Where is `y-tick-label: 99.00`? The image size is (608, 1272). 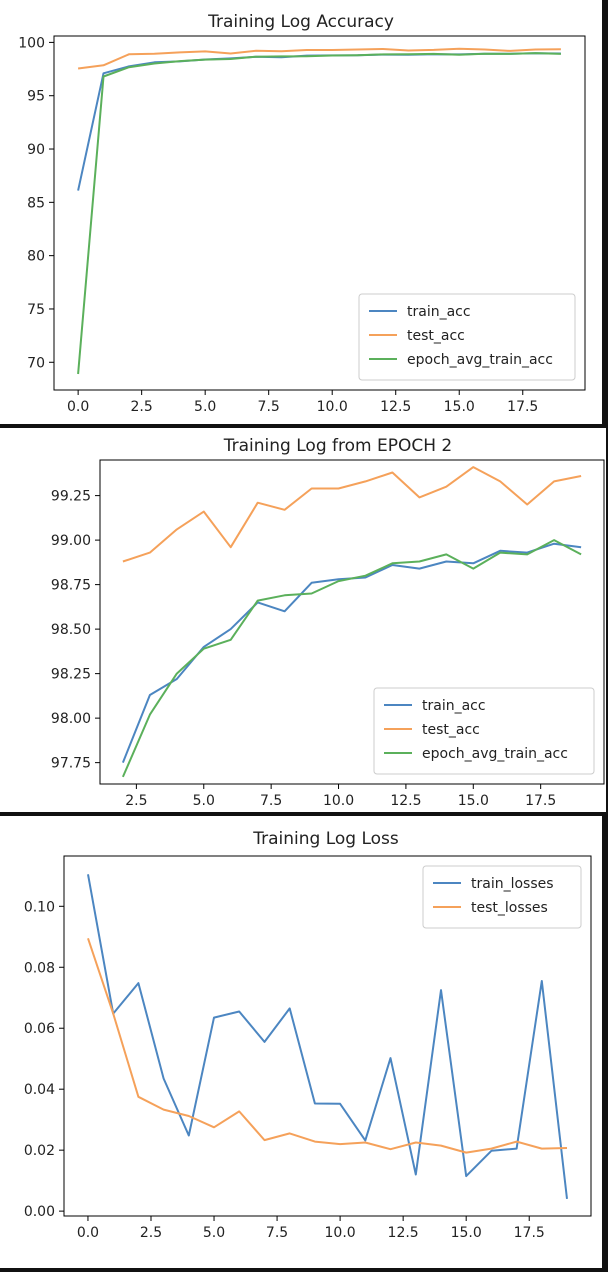
y-tick-label: 99.00 is located at coordinates (71, 541).